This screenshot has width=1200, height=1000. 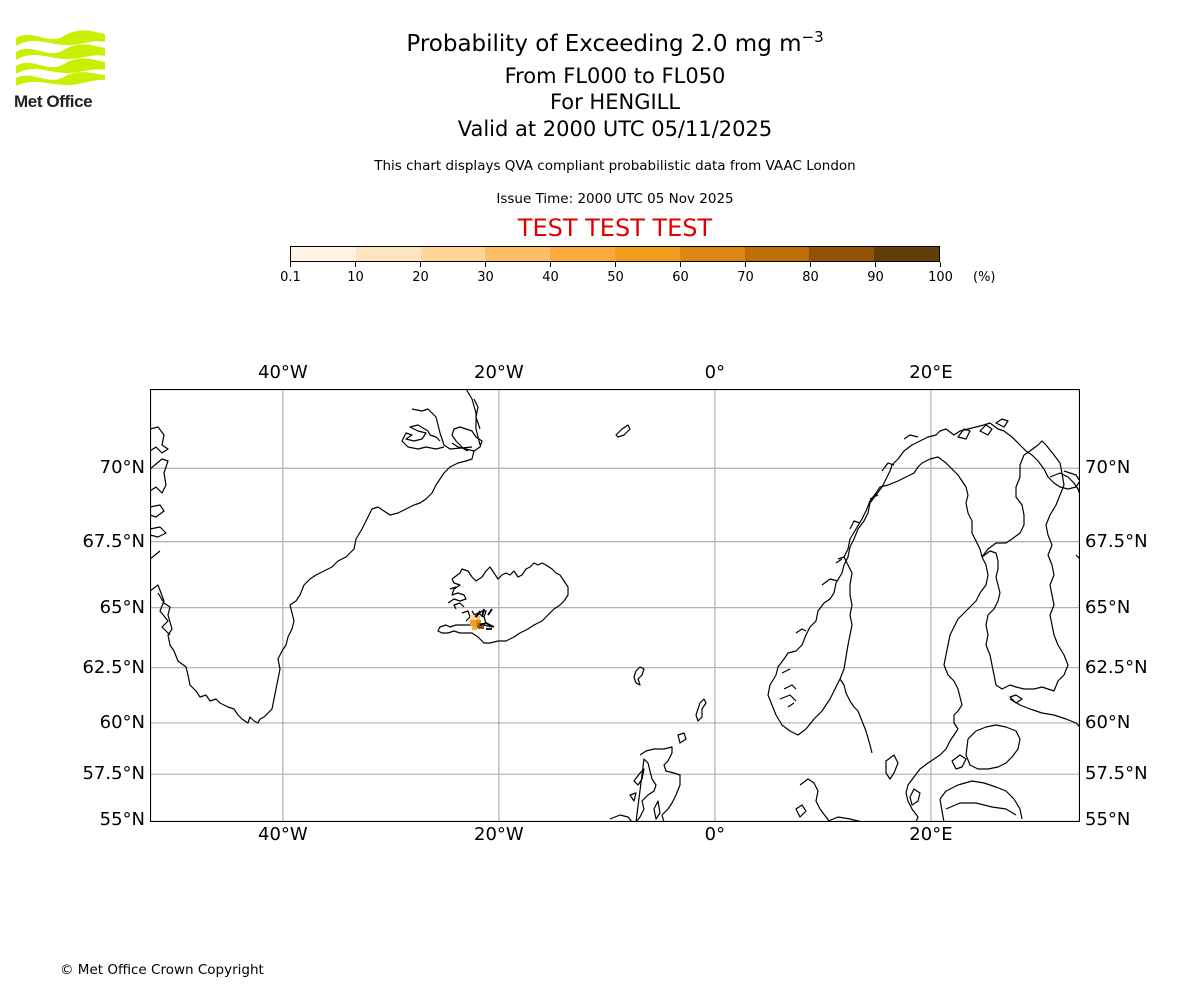 What do you see at coordinates (420, 277) in the screenshot?
I see `colorbar-tick-label: 20` at bounding box center [420, 277].